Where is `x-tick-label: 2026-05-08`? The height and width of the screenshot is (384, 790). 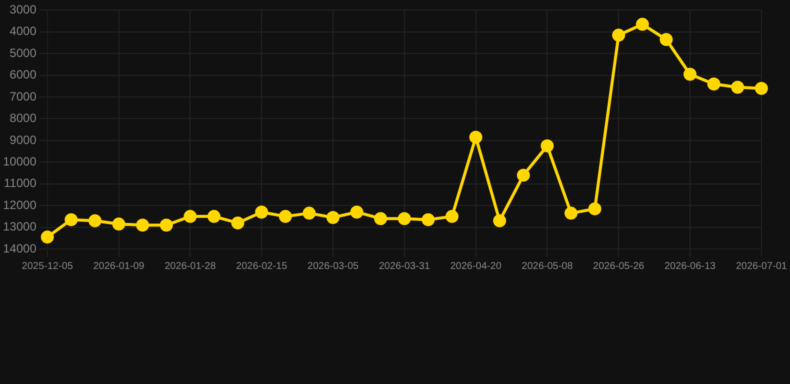
x-tick-label: 2026-05-08 is located at coordinates (548, 266).